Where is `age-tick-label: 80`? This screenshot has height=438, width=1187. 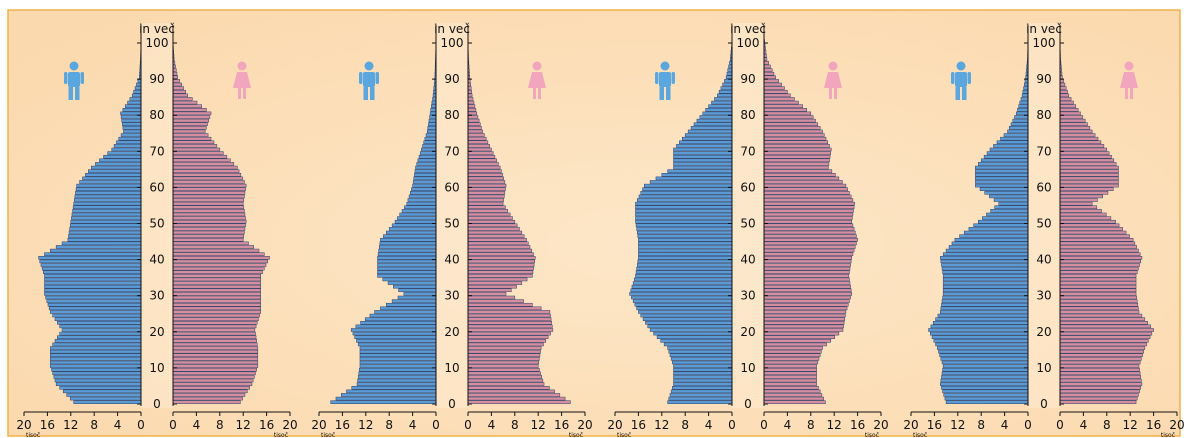
age-tick-label: 80 is located at coordinates (451, 115).